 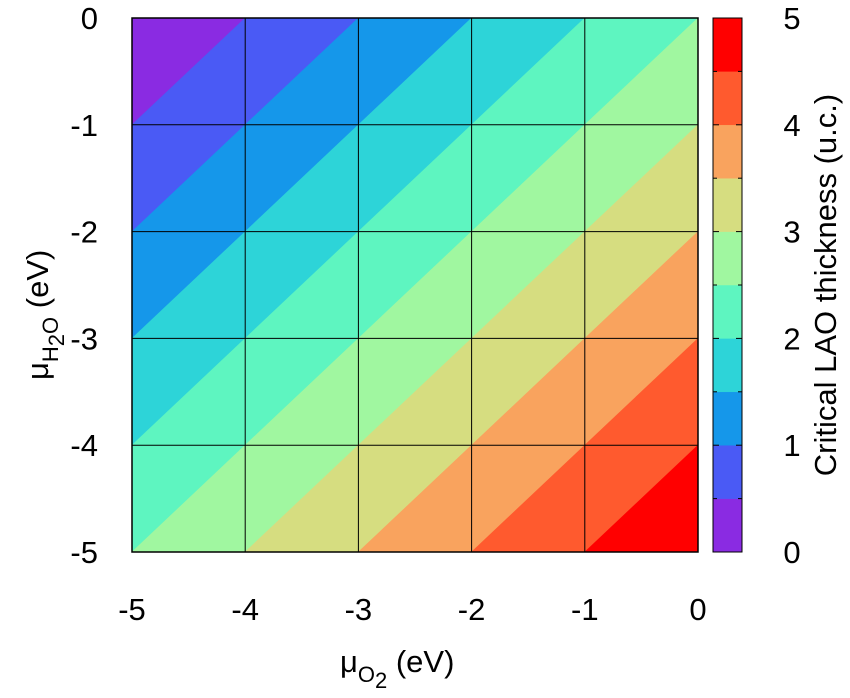 What do you see at coordinates (84, 285) in the screenshot?
I see `y-axis-ticks: 0 -1 -2 -3 -4 -5` at bounding box center [84, 285].